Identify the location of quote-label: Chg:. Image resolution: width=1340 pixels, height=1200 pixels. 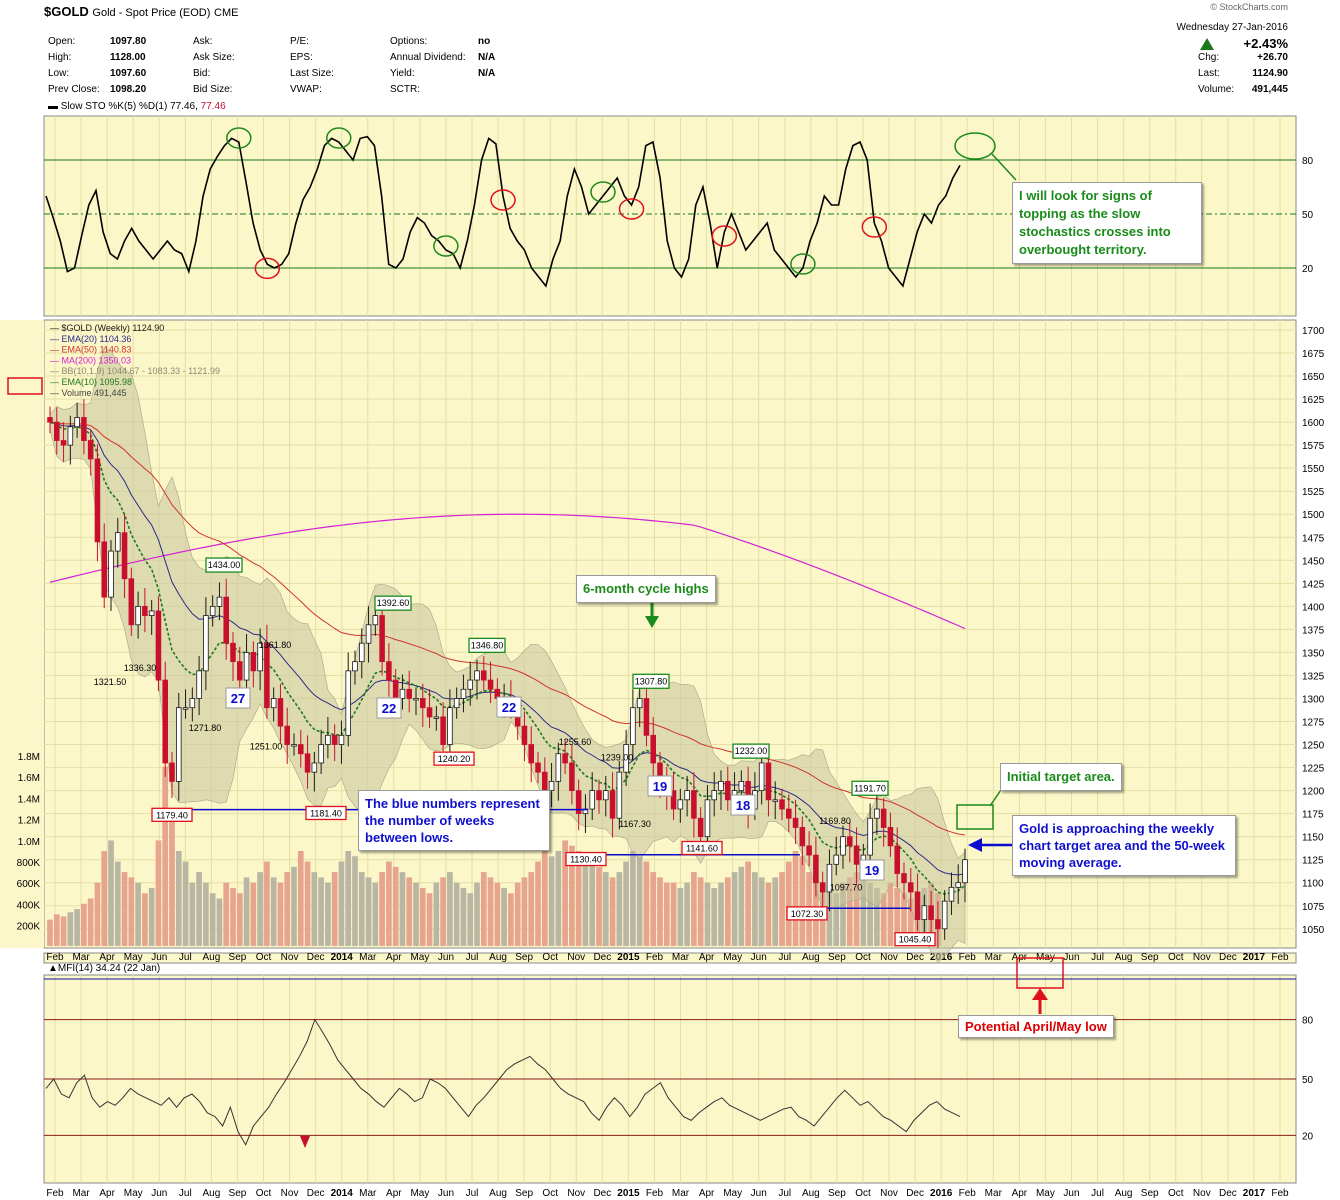
(1209, 57).